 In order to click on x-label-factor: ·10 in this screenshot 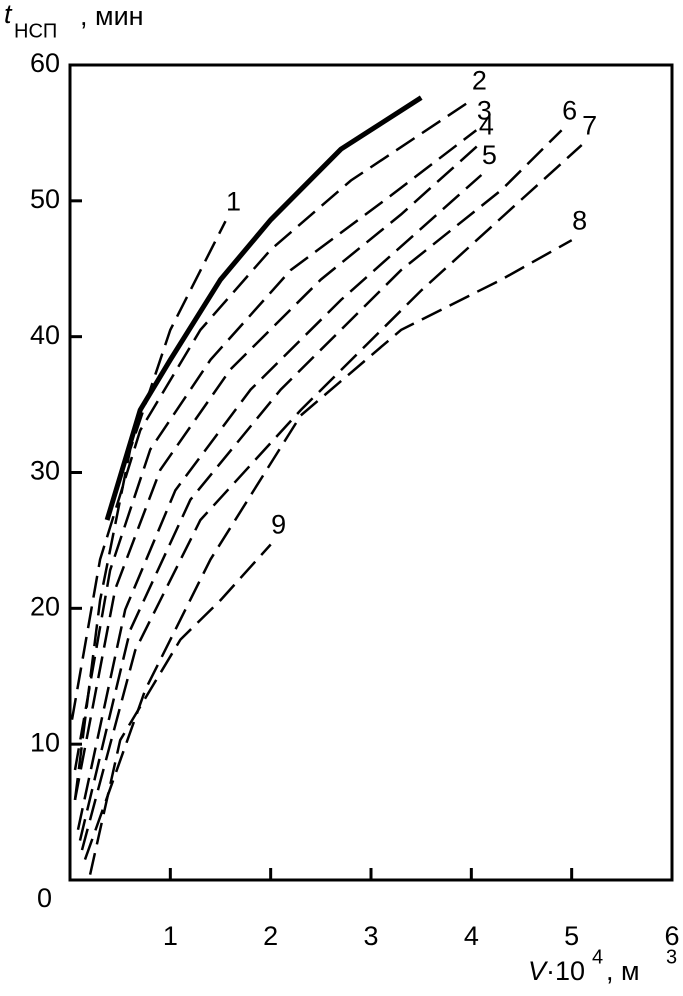, I will do `click(565, 971)`.